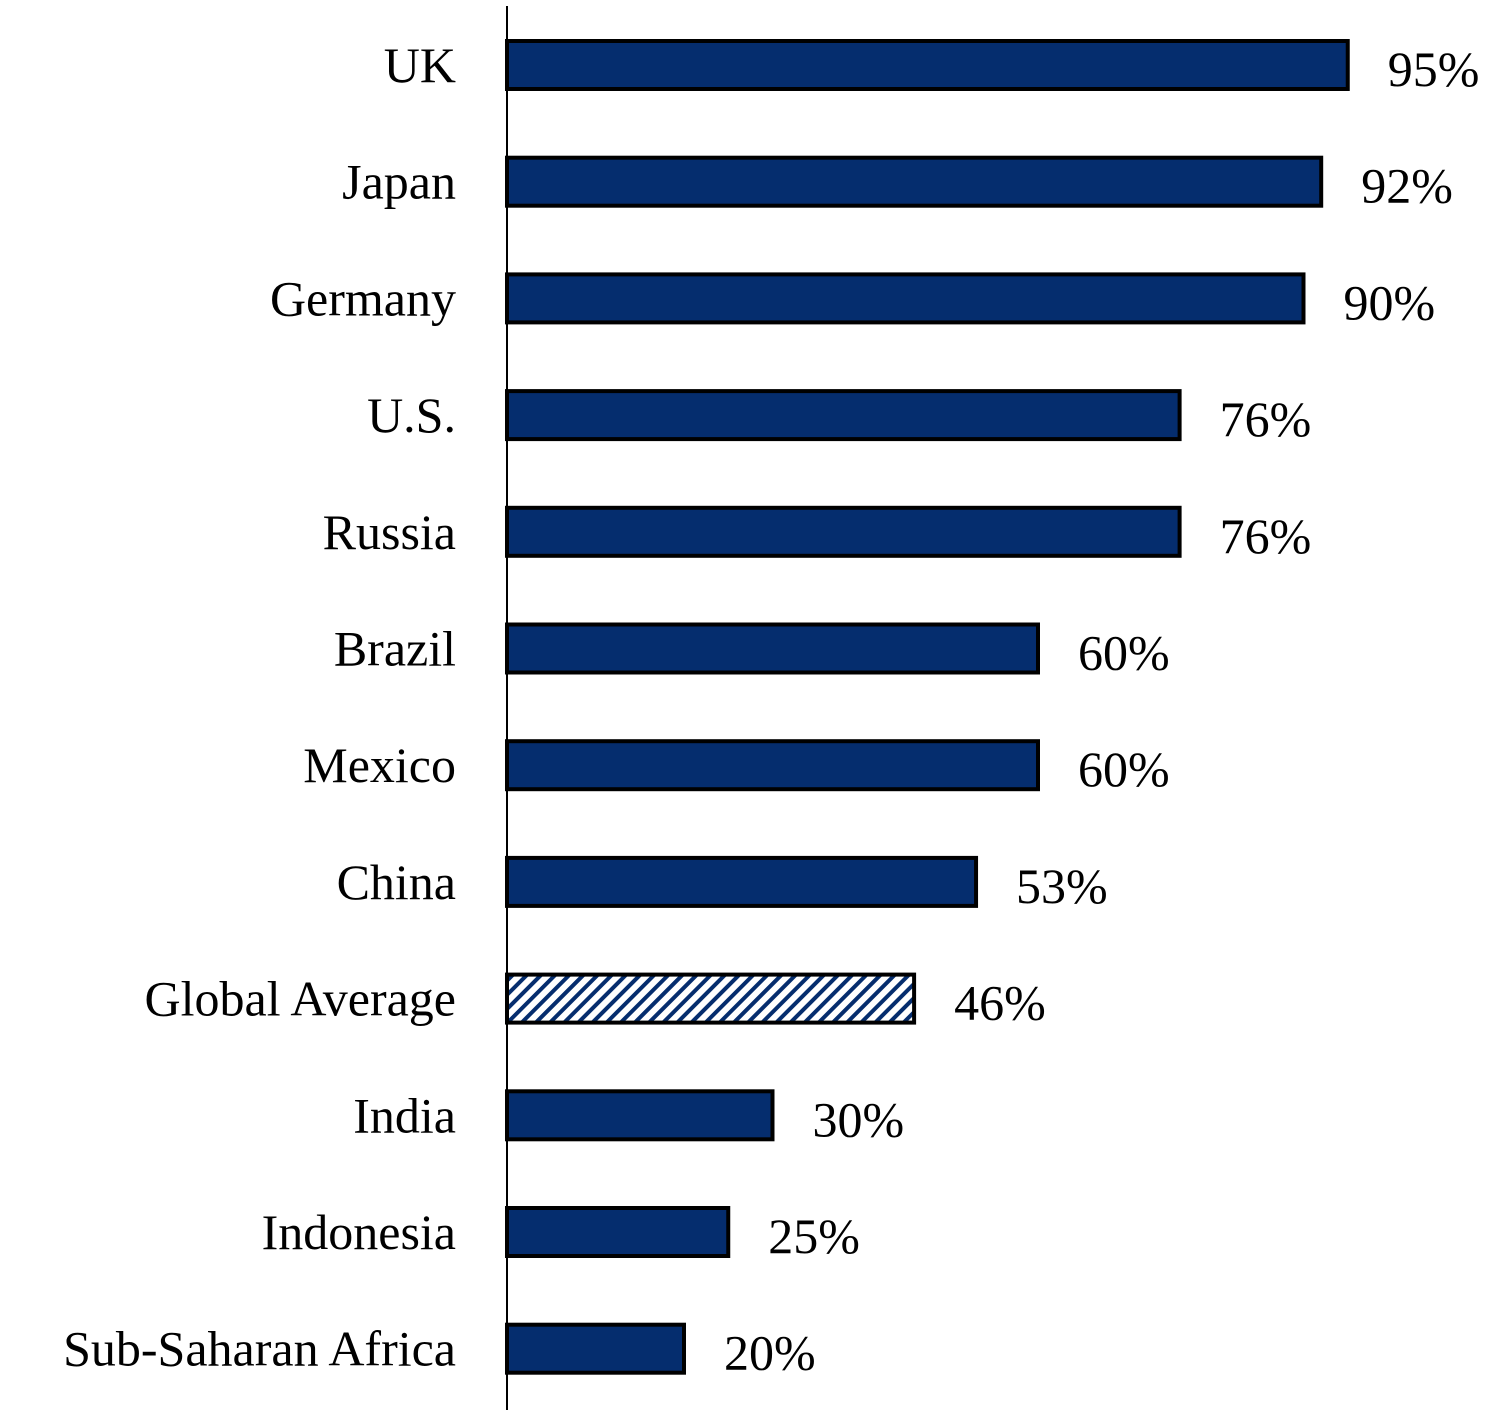  Describe the element at coordinates (1434, 69) in the screenshot. I see `value-label-uk: 95%` at that location.